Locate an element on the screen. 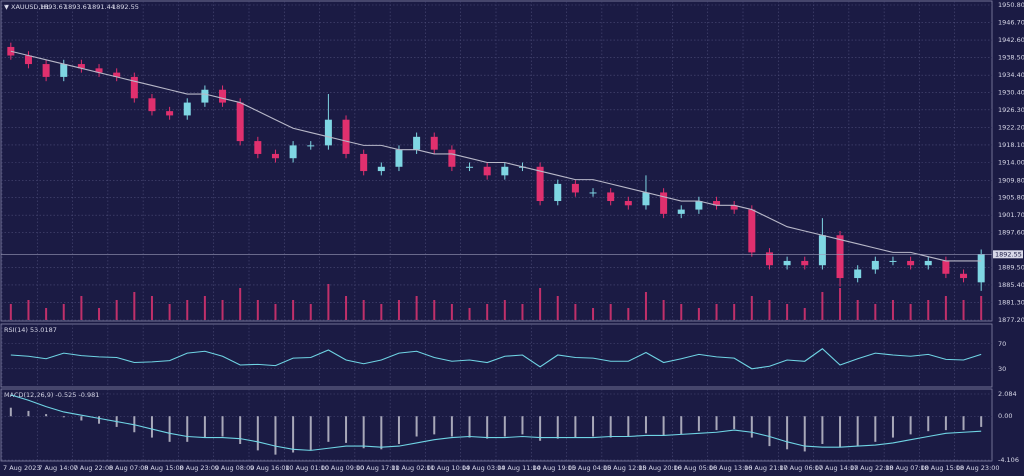 The width and height of the screenshot is (1024, 476). ohlc-value: 1893.67 is located at coordinates (77, 7).